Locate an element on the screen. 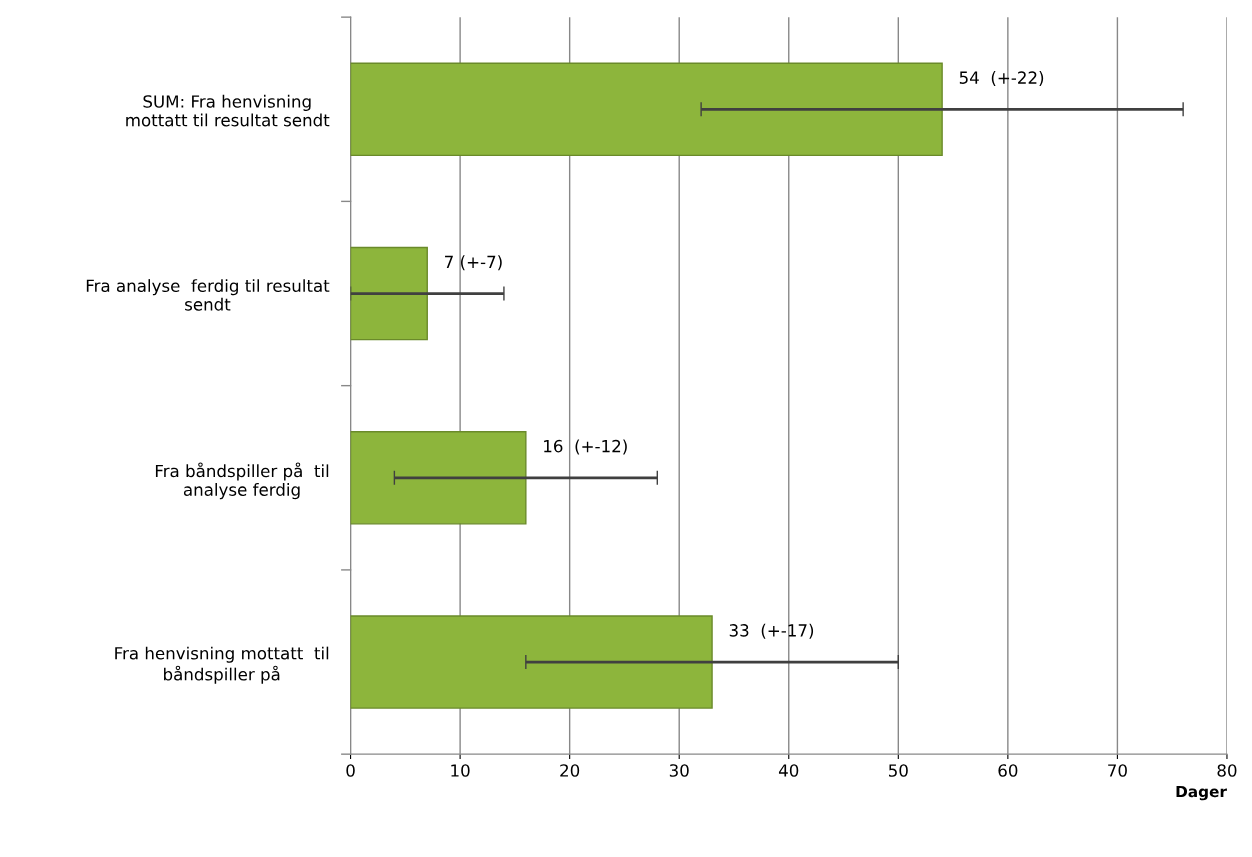 The image size is (1252, 857). x-tick-label: 40 is located at coordinates (788, 770).